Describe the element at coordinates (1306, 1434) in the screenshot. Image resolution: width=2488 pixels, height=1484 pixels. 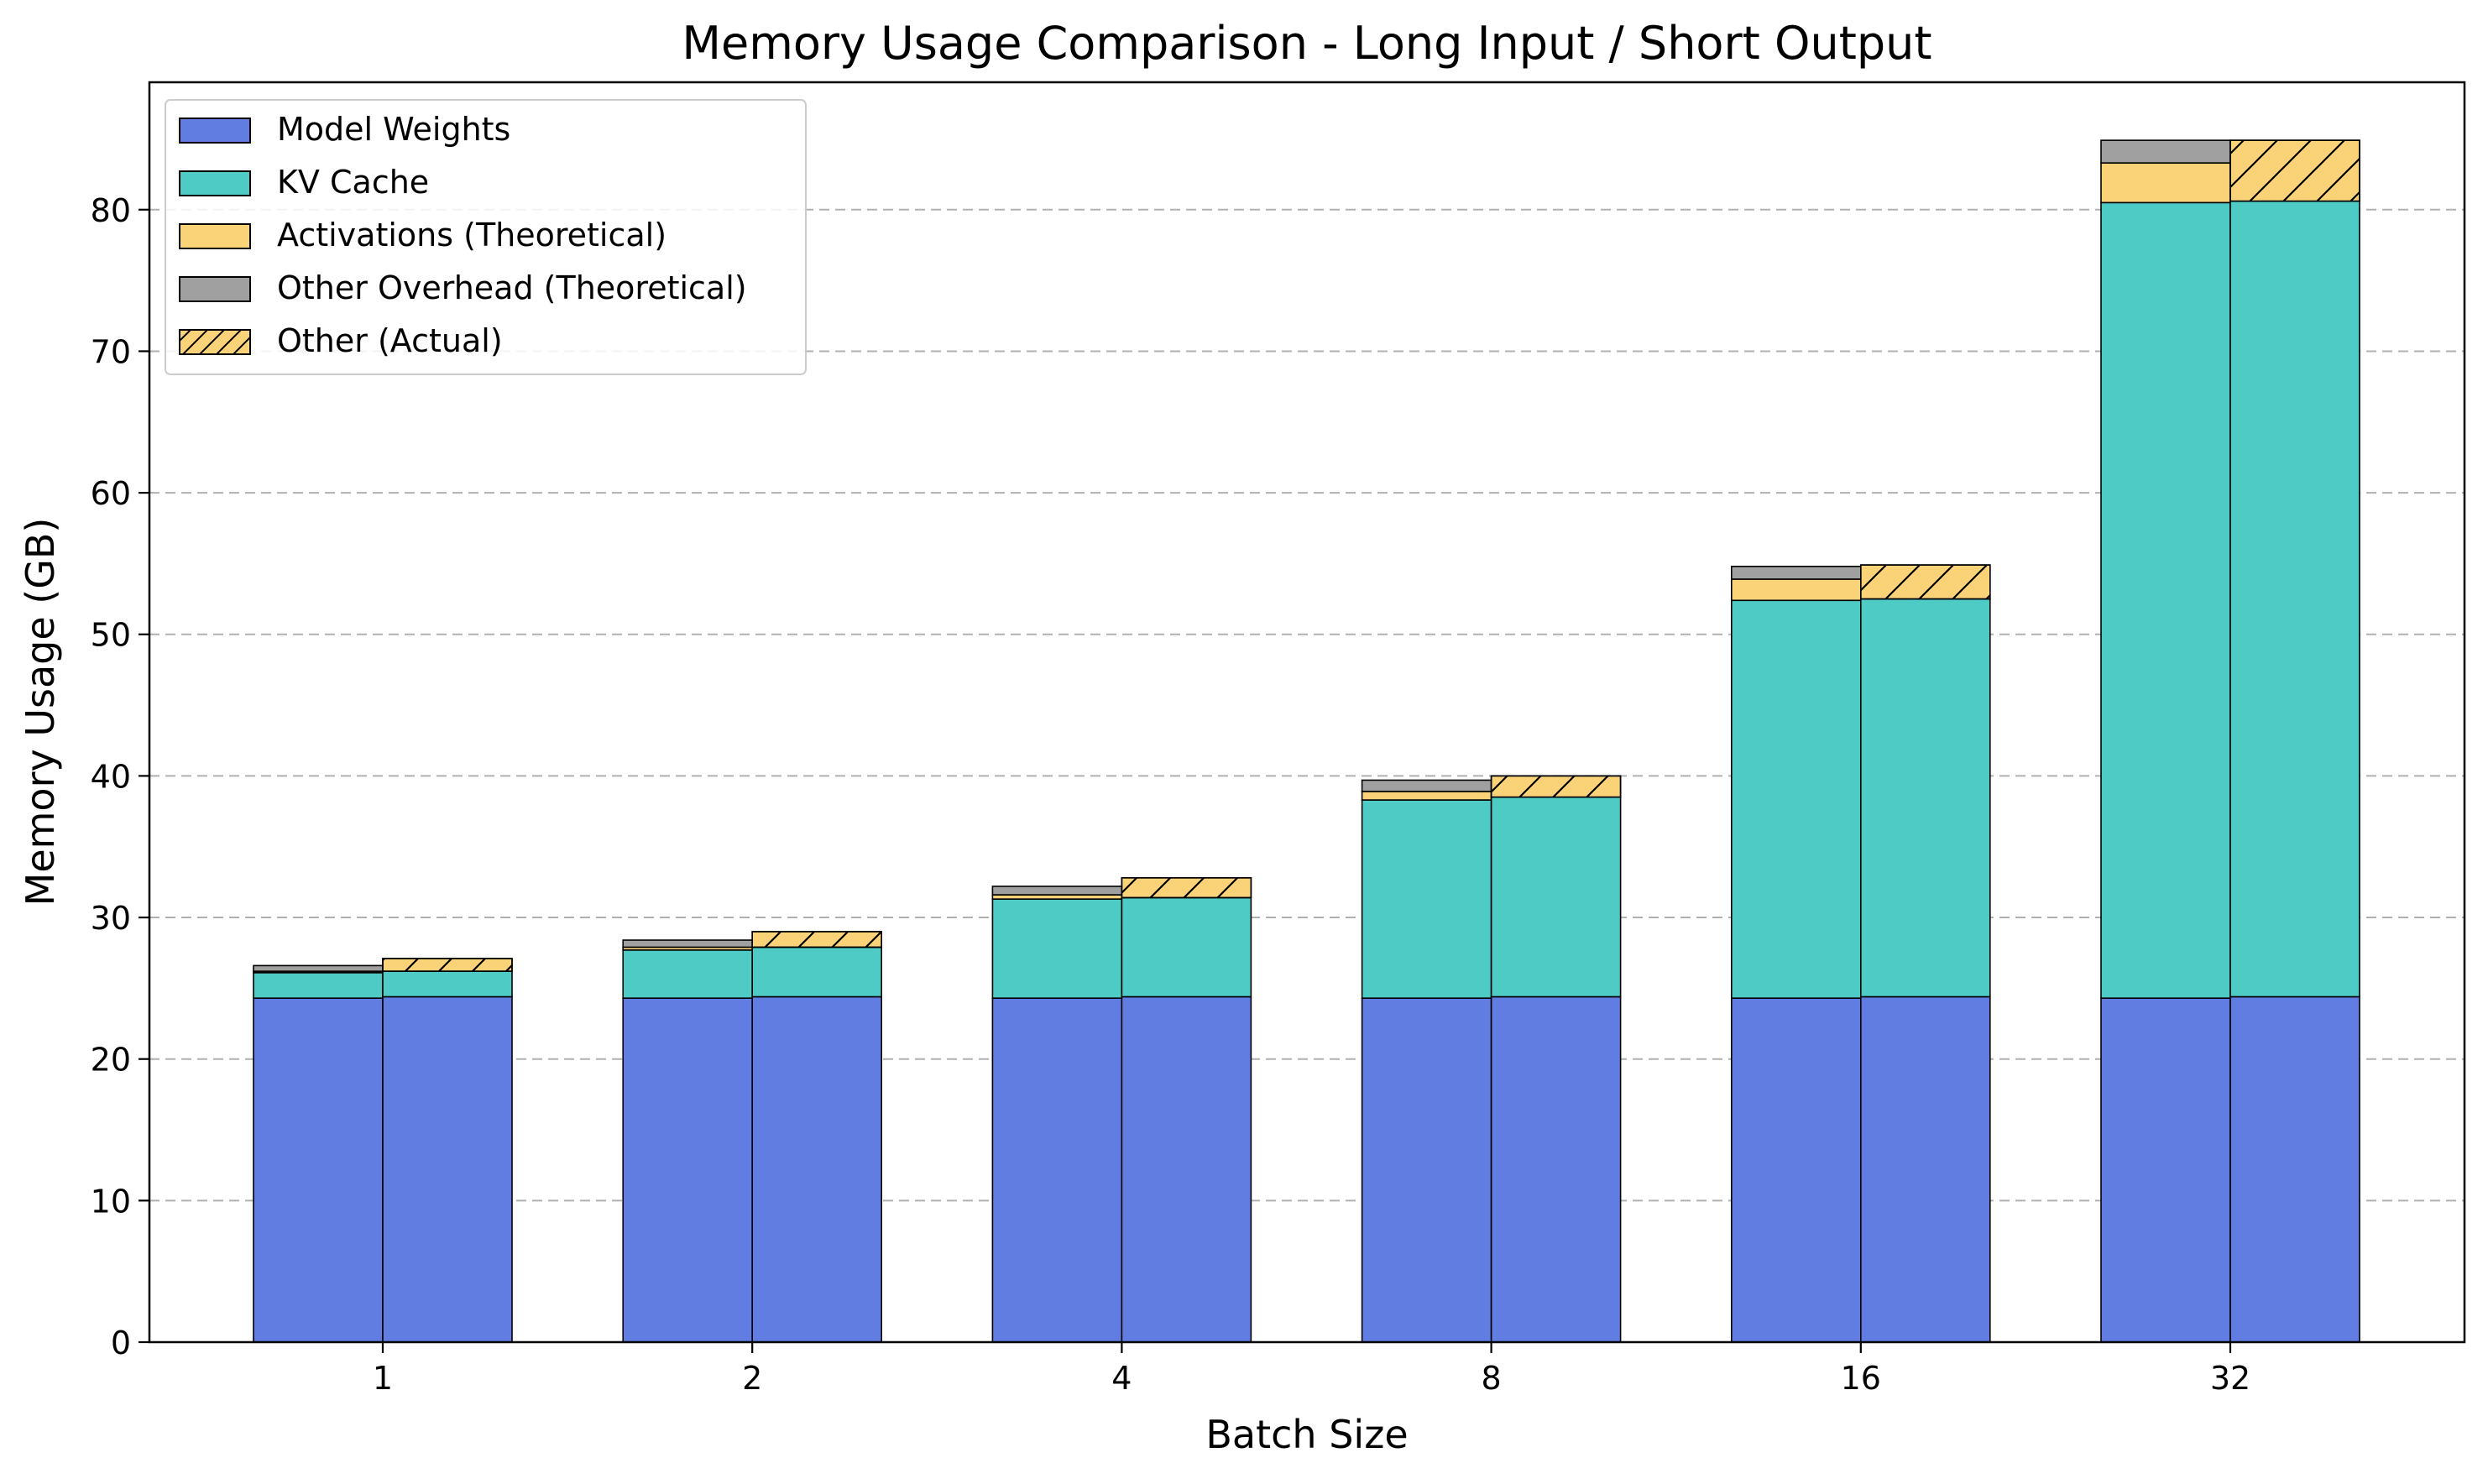
I see `x-axis-label: Batch Size` at that location.